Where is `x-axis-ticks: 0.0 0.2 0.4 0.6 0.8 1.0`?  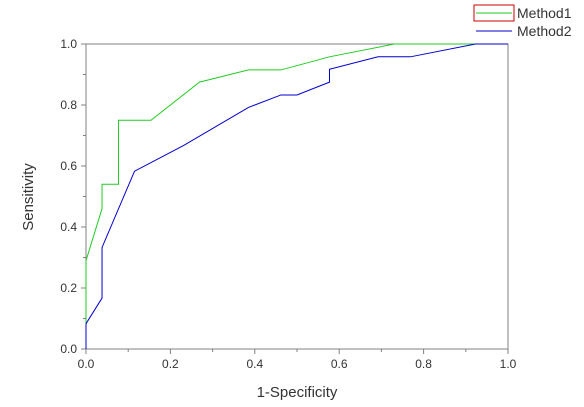
x-axis-ticks: 0.0 0.2 0.4 0.6 0.8 1.0 is located at coordinates (297, 360).